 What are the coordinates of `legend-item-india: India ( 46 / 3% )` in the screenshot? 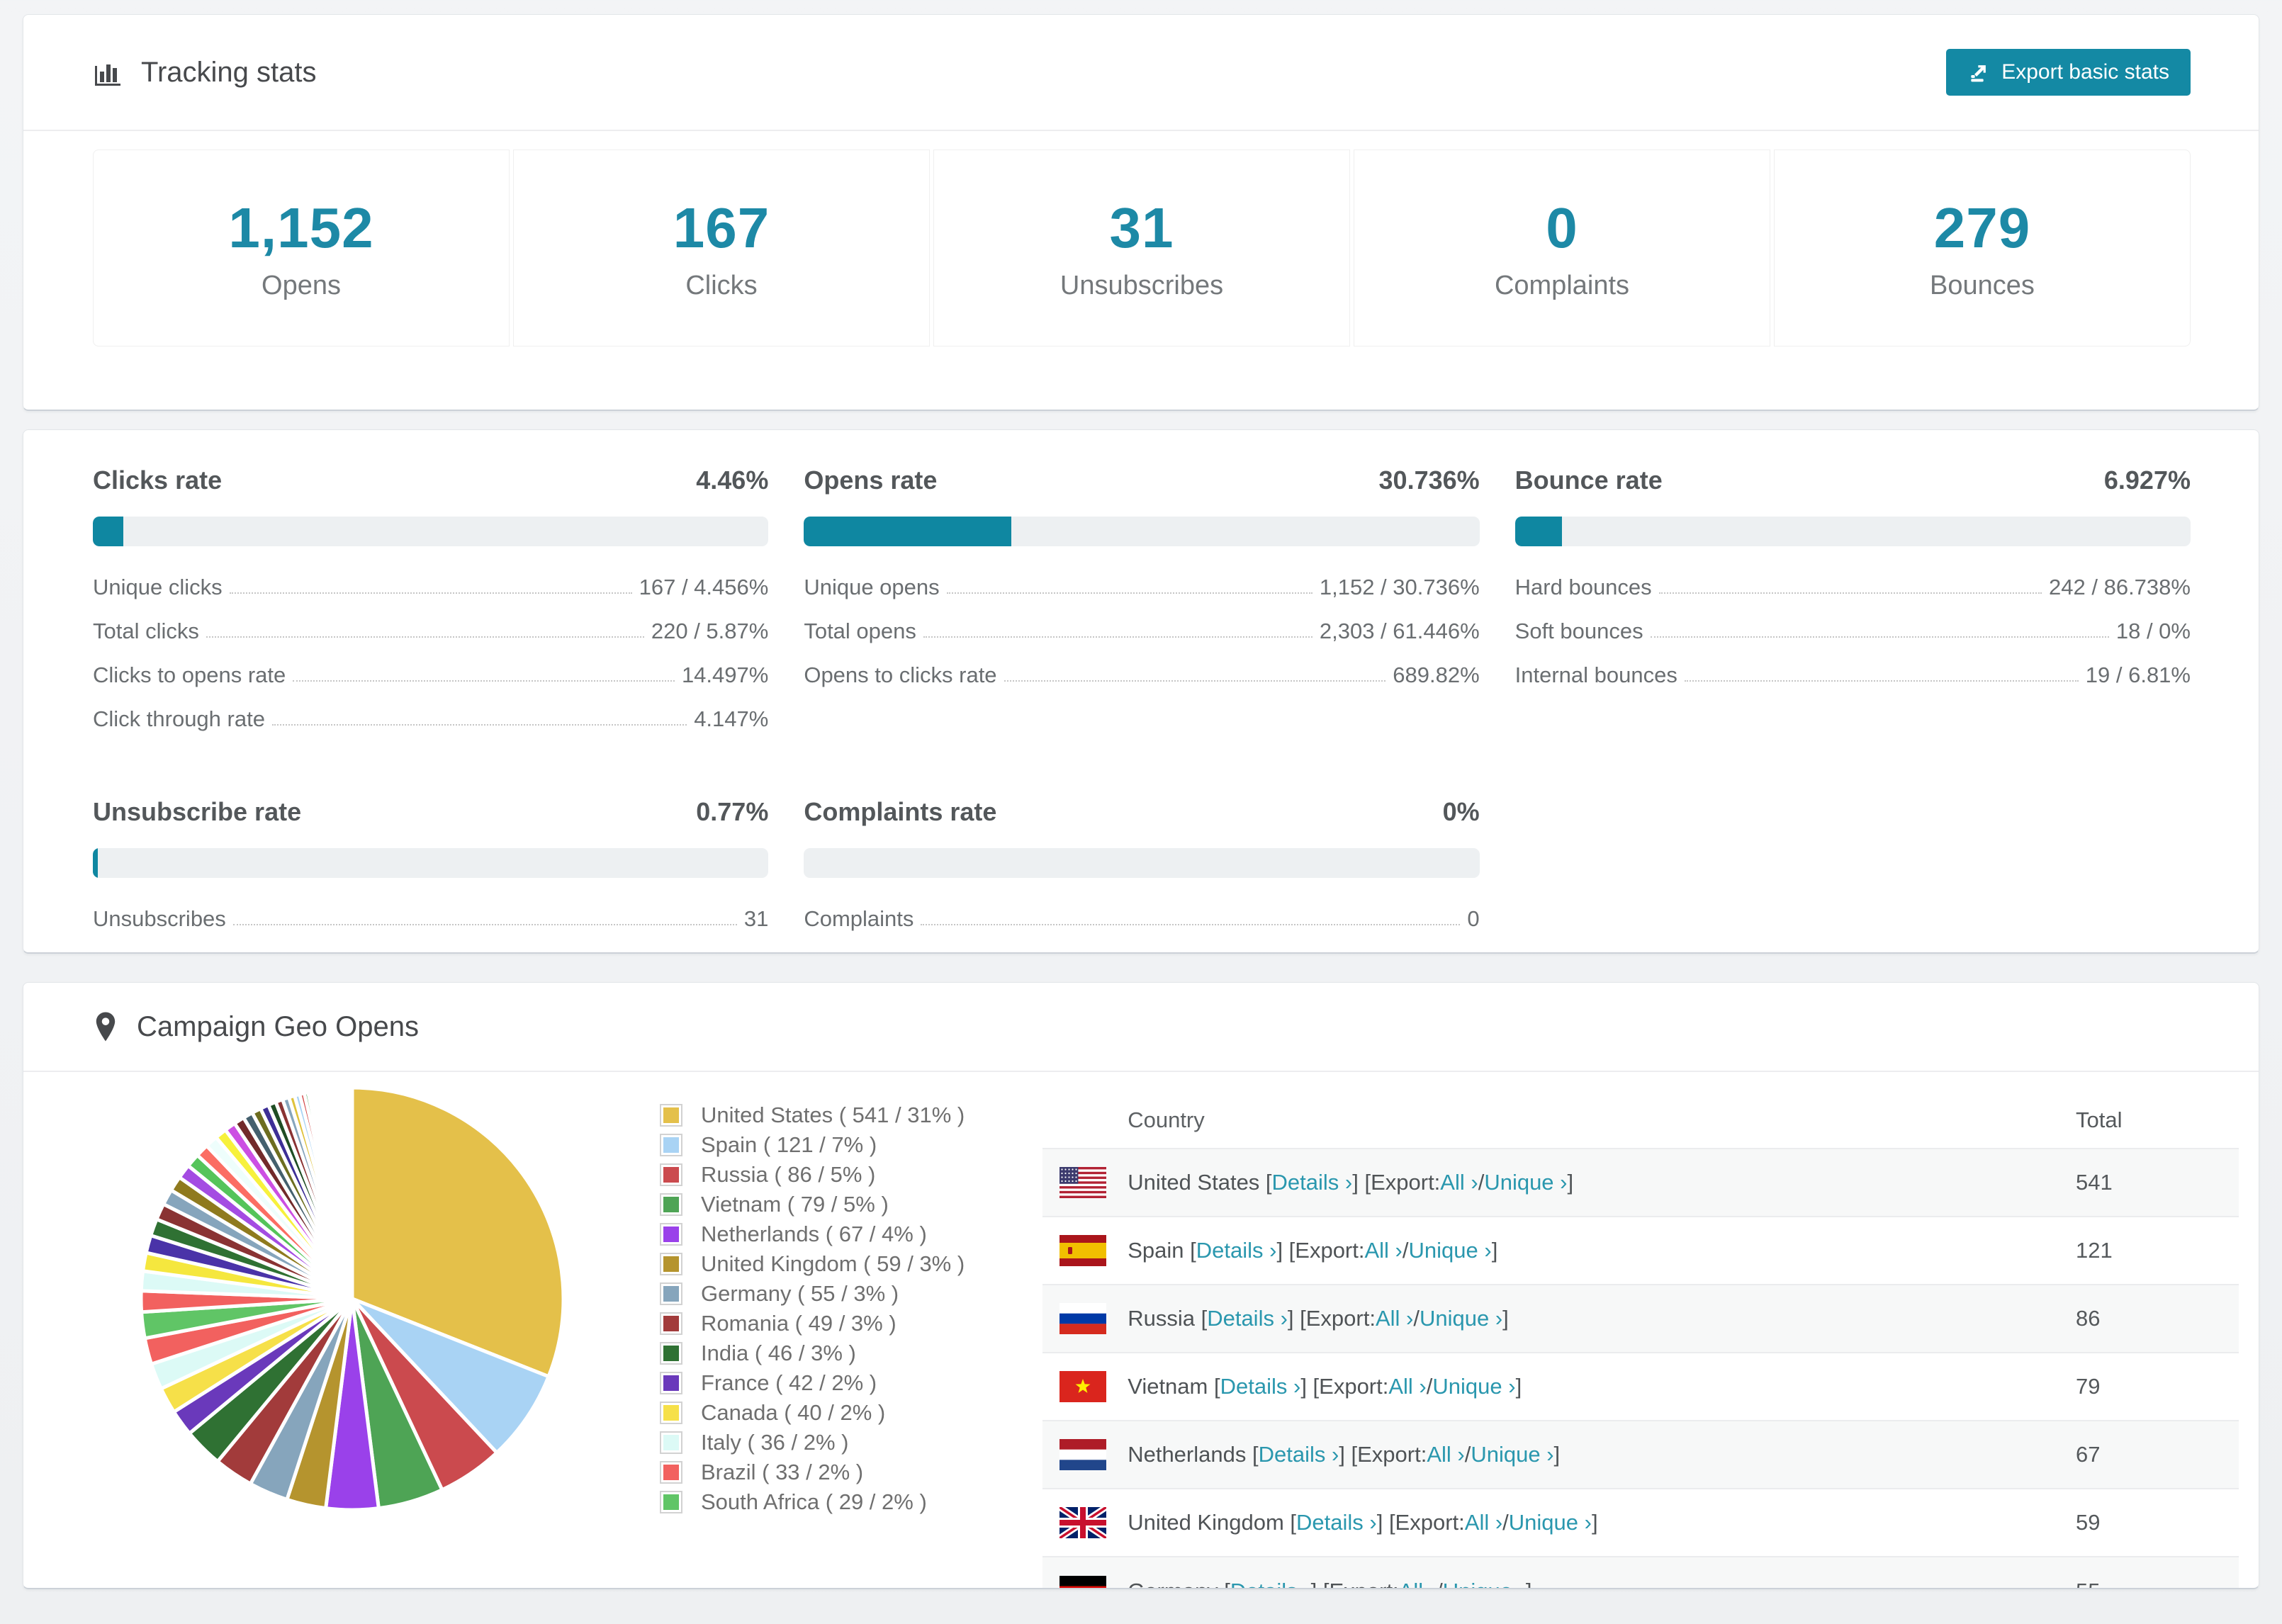 It's located at (812, 1353).